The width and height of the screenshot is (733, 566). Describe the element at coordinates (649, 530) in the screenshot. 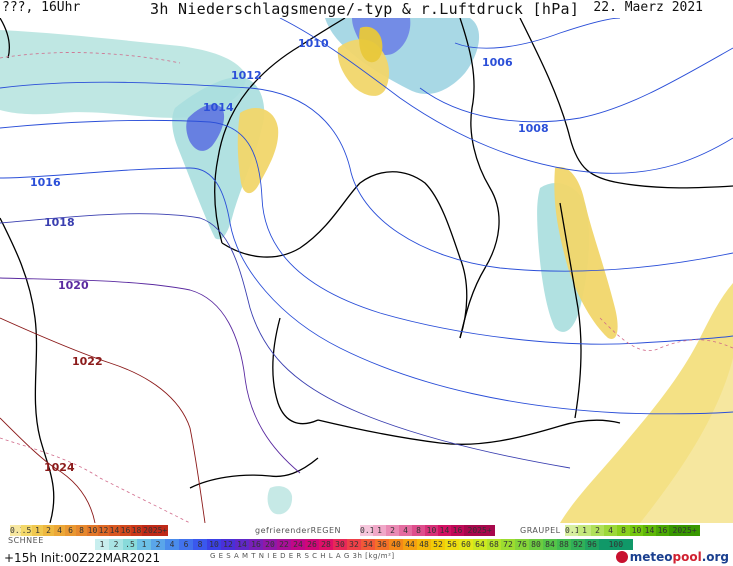

I see `graupel-scale-swatch: 14` at that location.